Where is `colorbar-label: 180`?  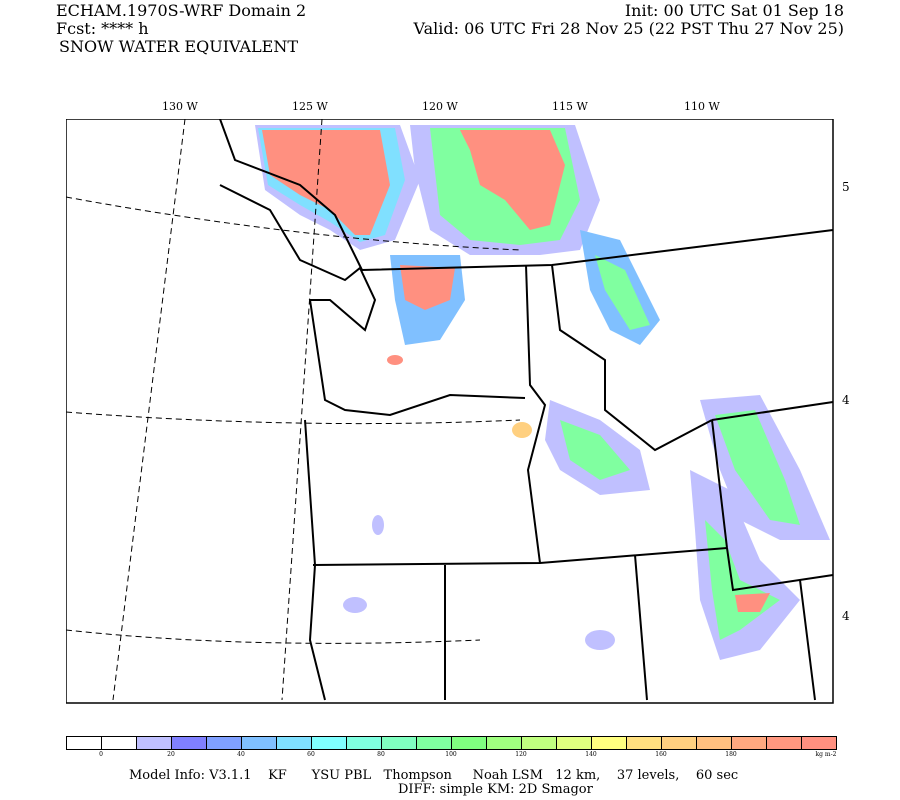 colorbar-label: 180 is located at coordinates (731, 754).